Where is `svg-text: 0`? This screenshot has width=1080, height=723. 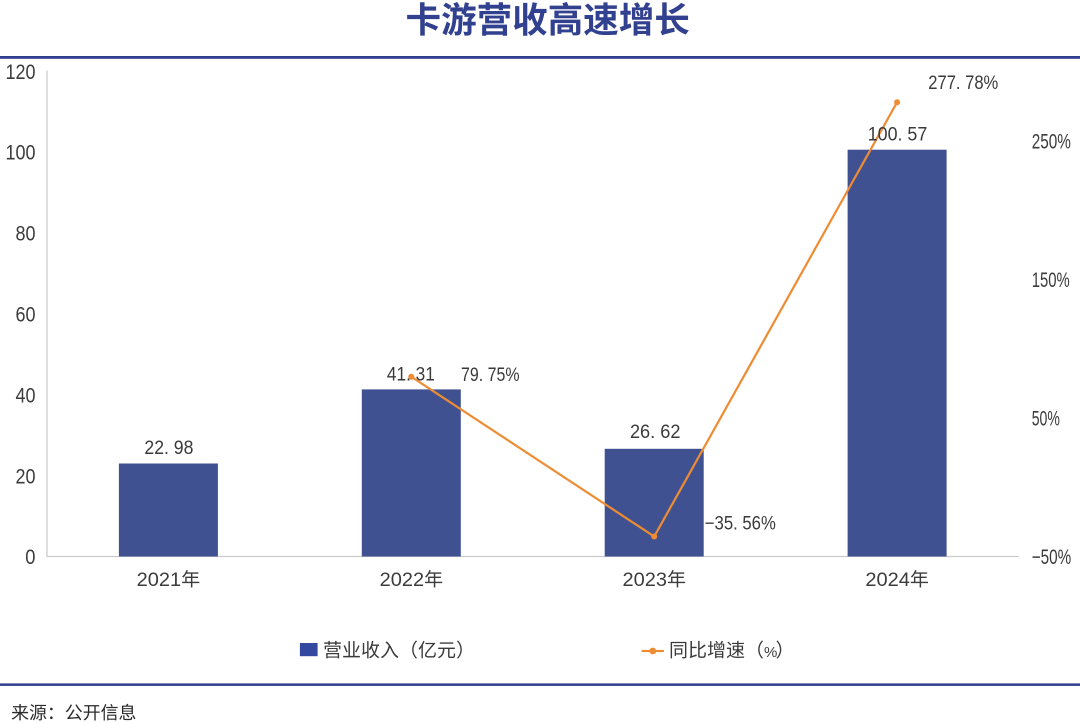 svg-text: 0 is located at coordinates (30, 557).